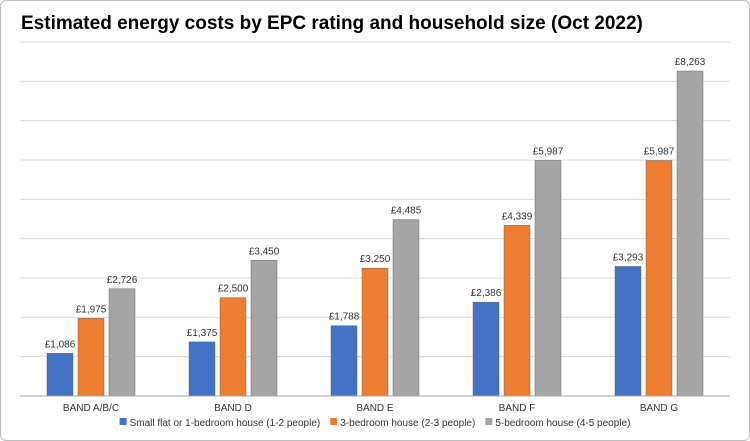 The height and width of the screenshot is (441, 750). I want to click on legend-item: 3-bedroom house (2-3 people), so click(402, 423).